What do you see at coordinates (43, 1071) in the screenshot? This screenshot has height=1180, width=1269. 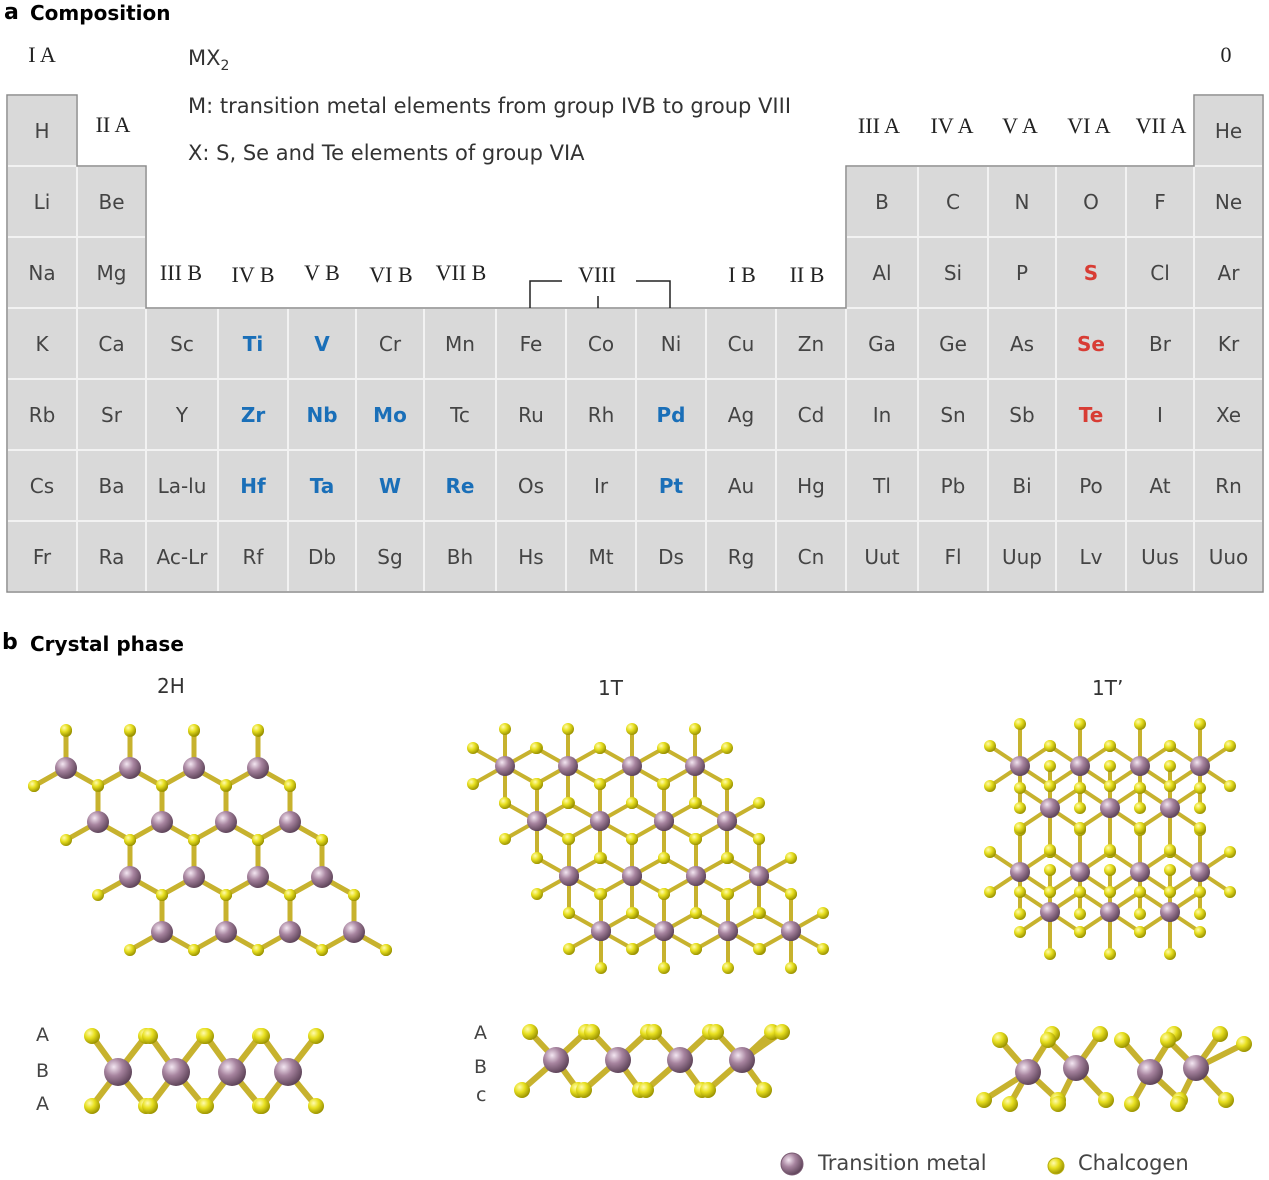 I see `stack-2h-layer-2: B` at bounding box center [43, 1071].